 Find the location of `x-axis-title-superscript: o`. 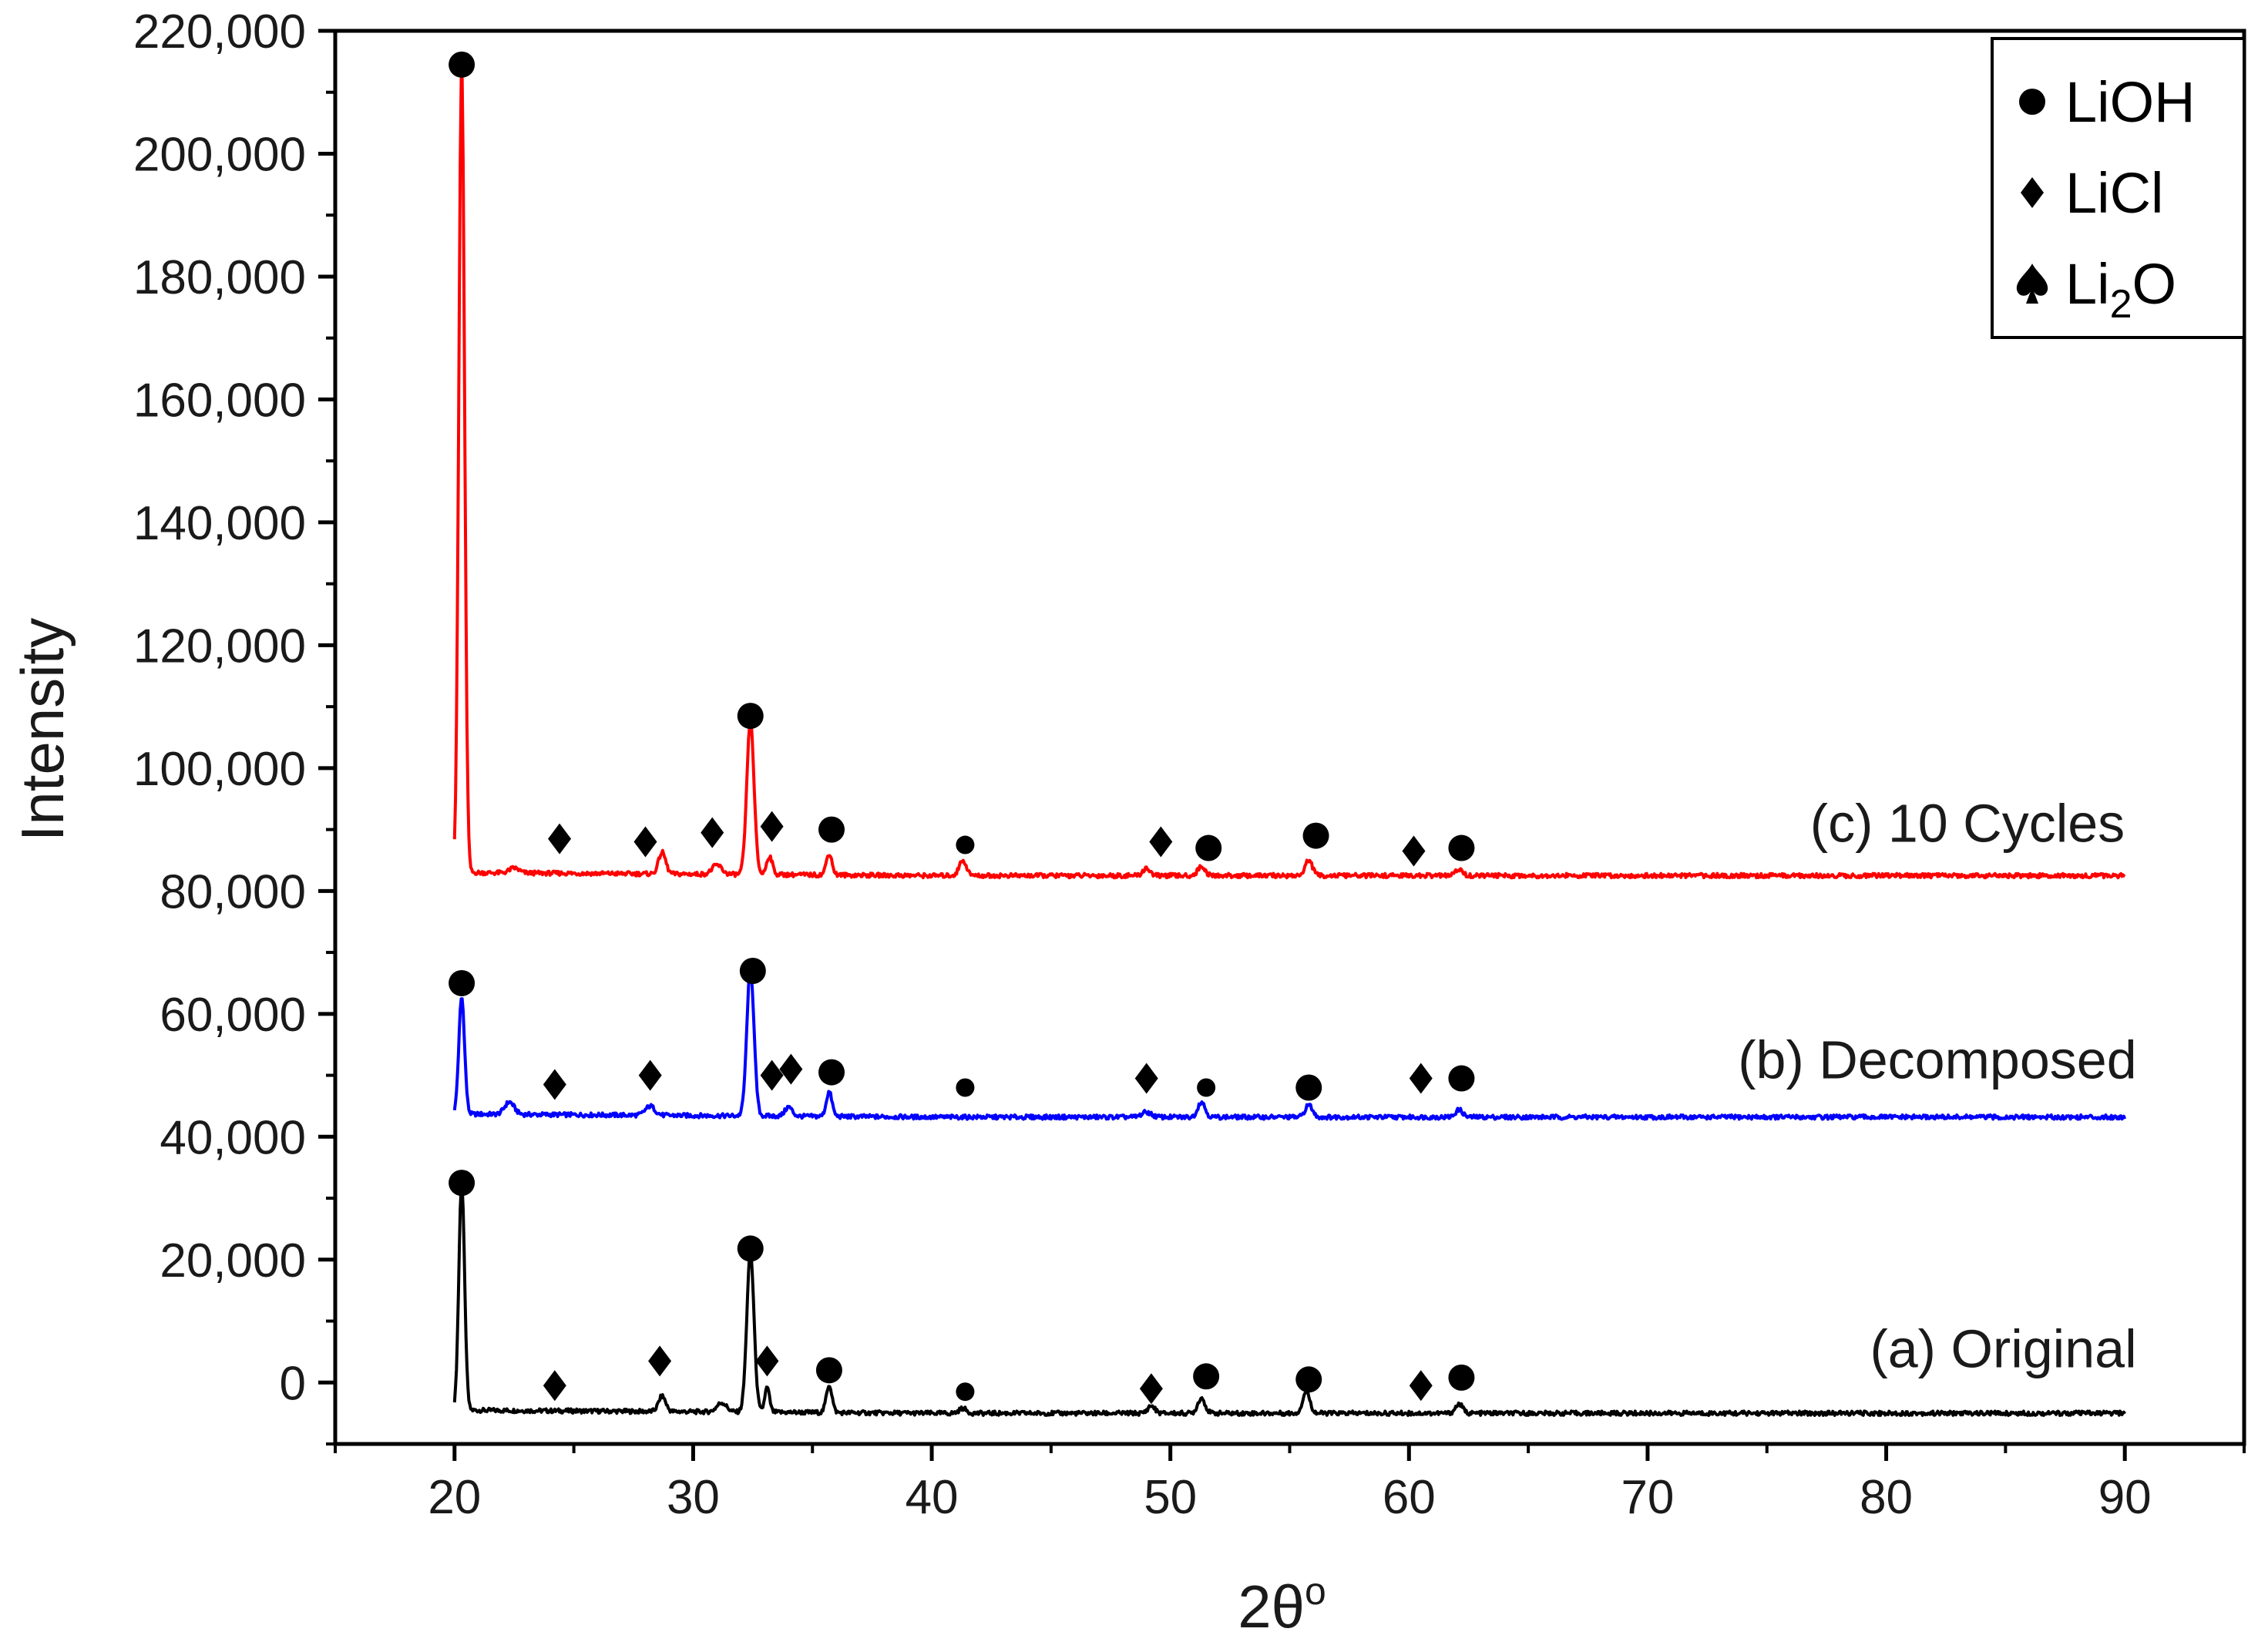

x-axis-title-superscript: o is located at coordinates (1315, 1591).